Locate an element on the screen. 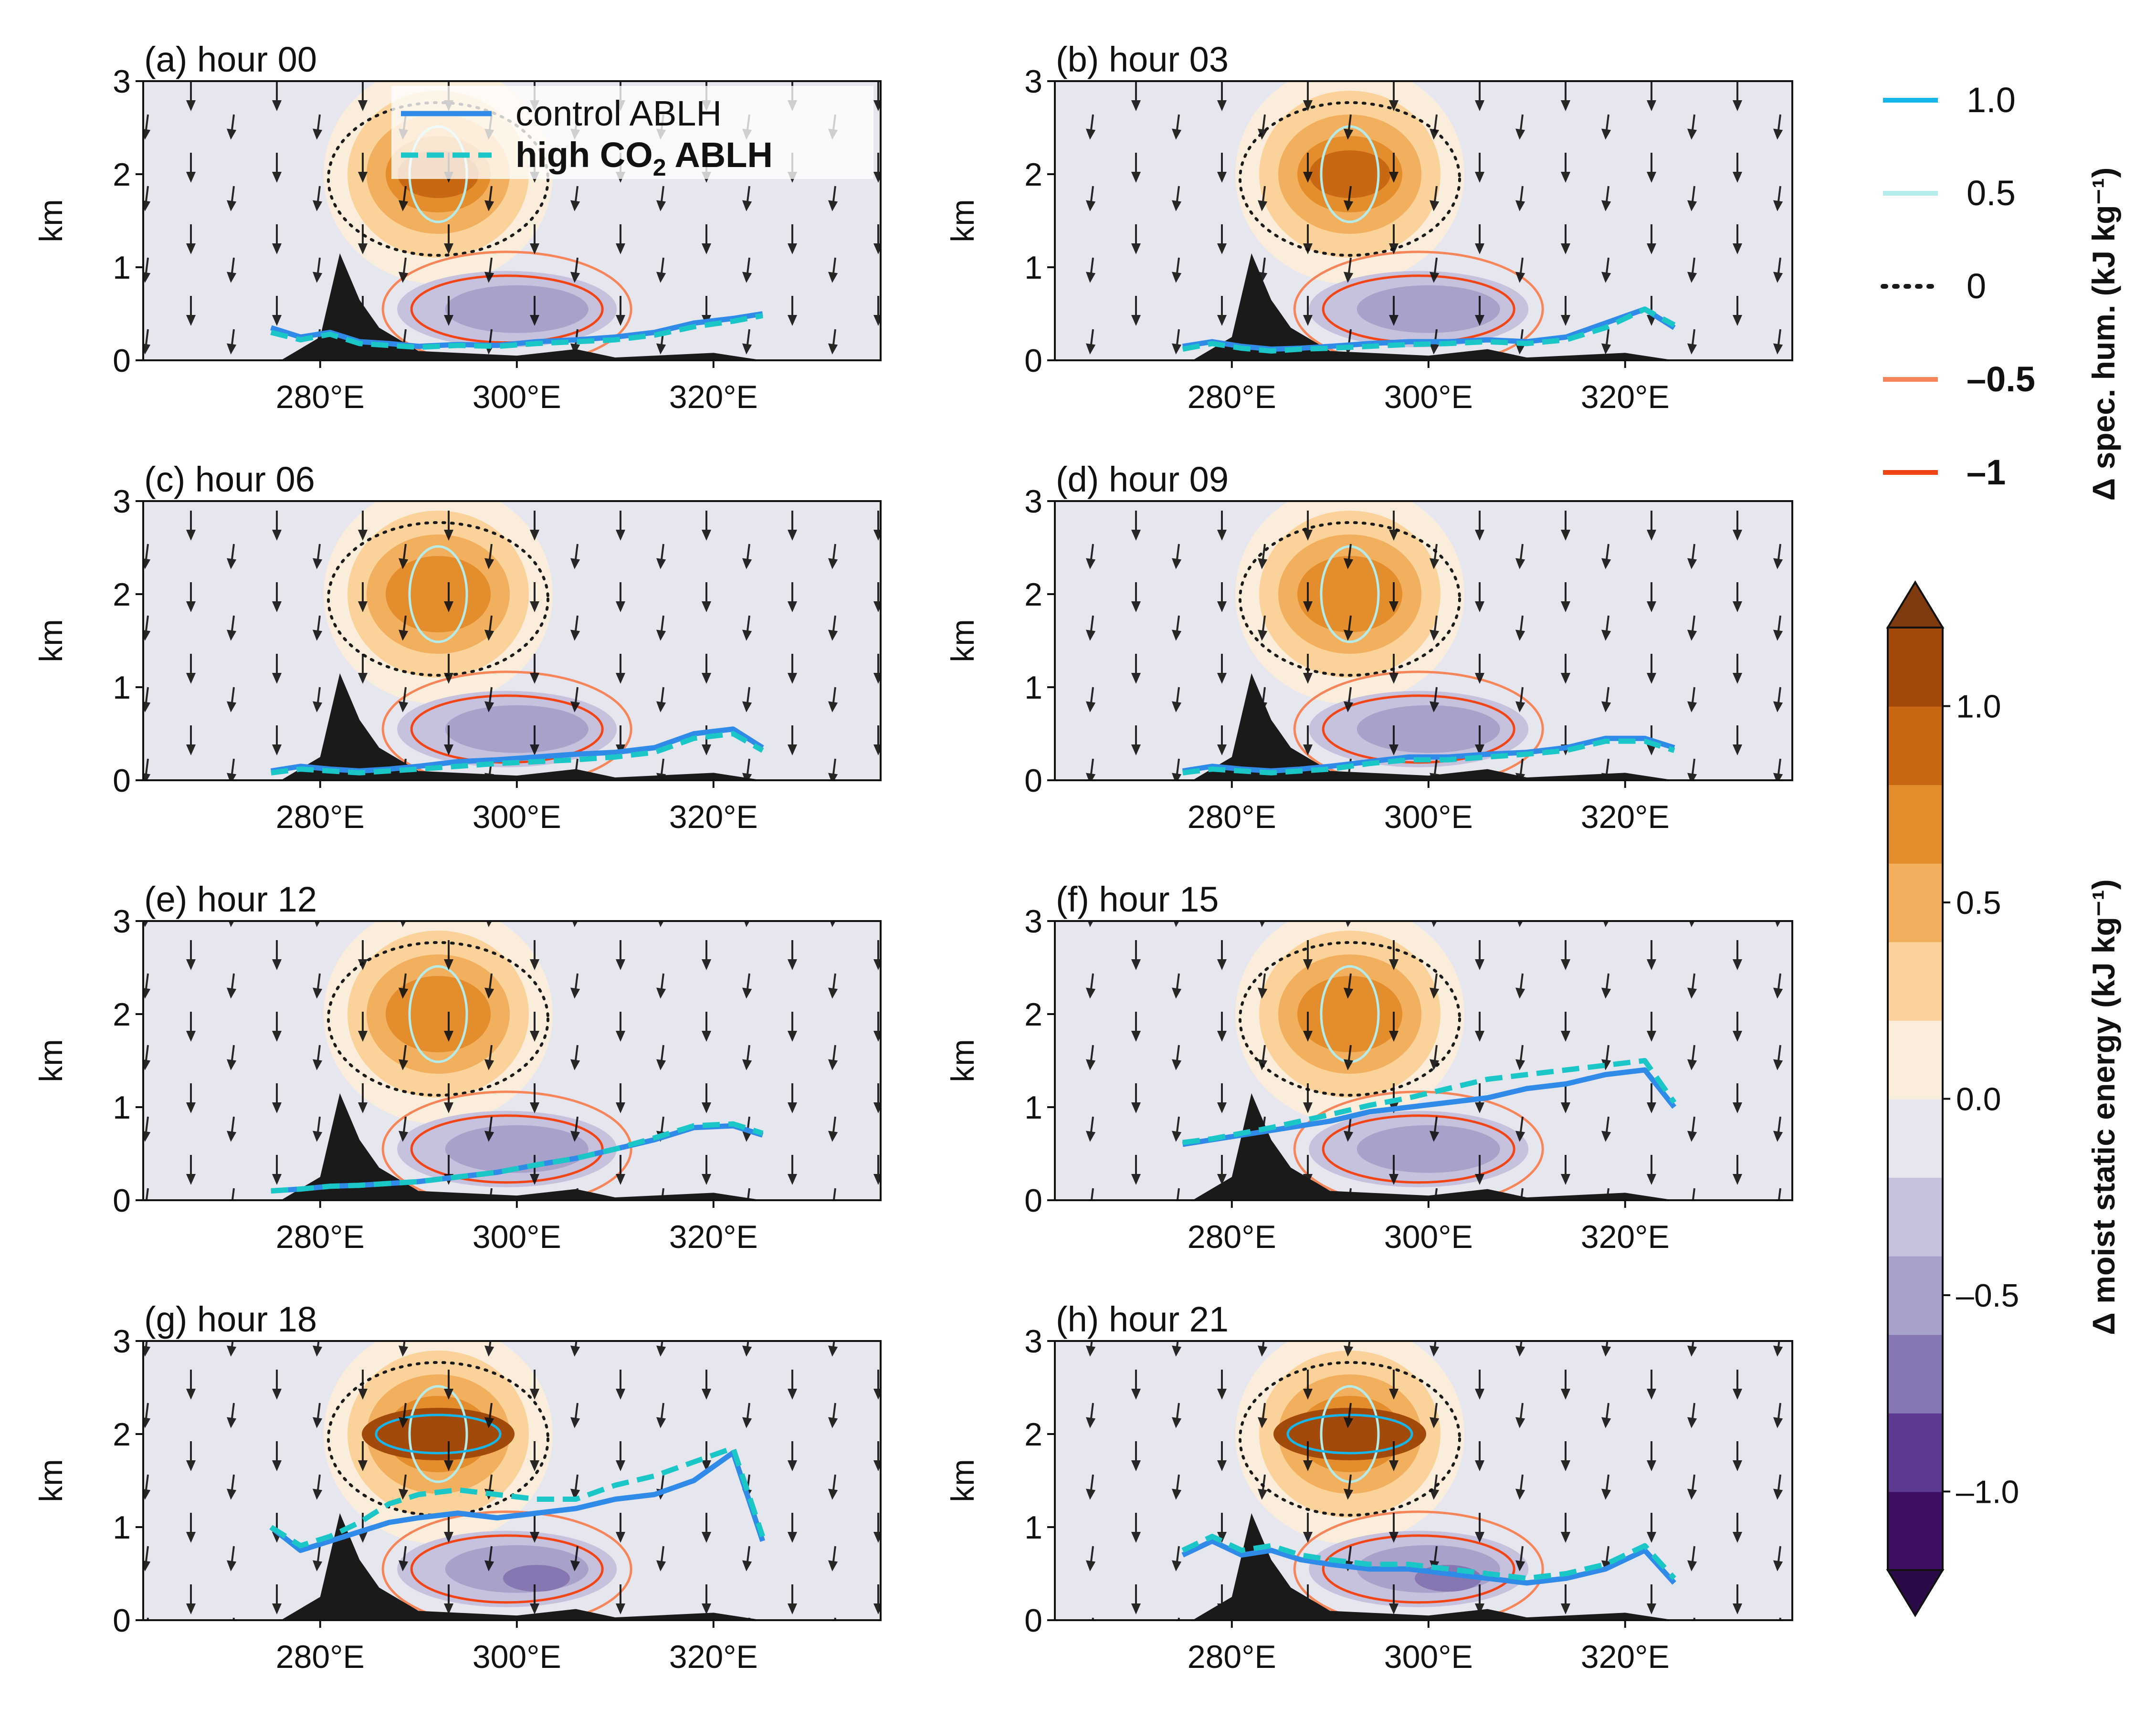  humidity-legend-label: 0 is located at coordinates (1976, 286).